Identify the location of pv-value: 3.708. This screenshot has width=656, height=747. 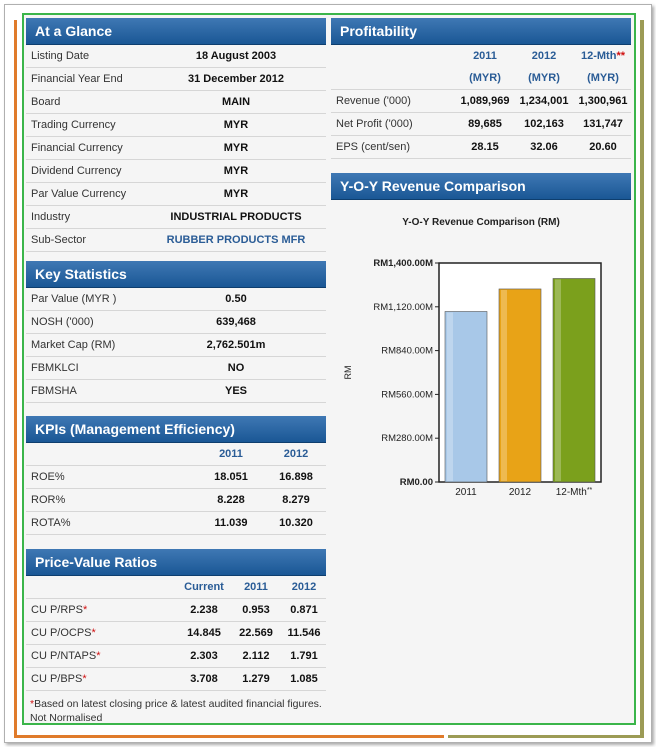
(204, 679).